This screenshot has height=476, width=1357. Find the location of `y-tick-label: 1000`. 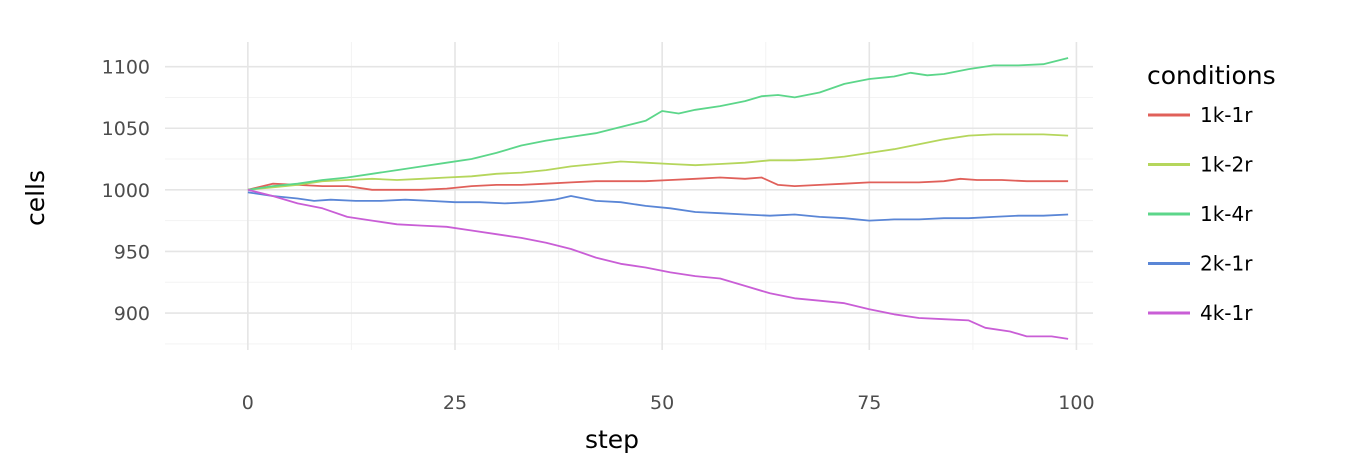

y-tick-label: 1000 is located at coordinates (126, 191).